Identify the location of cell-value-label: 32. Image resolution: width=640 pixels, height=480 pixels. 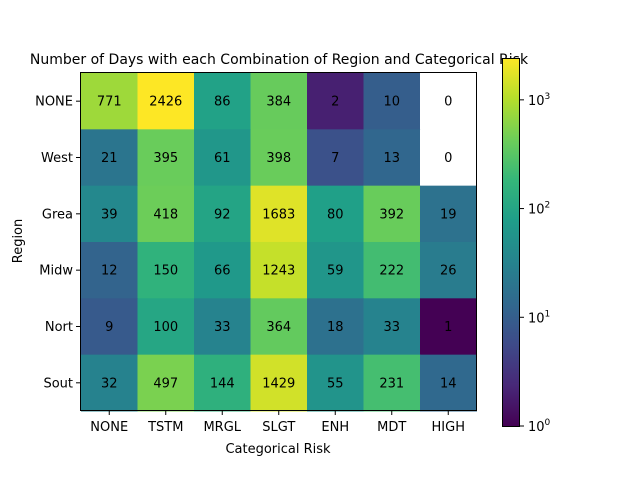
(109, 383).